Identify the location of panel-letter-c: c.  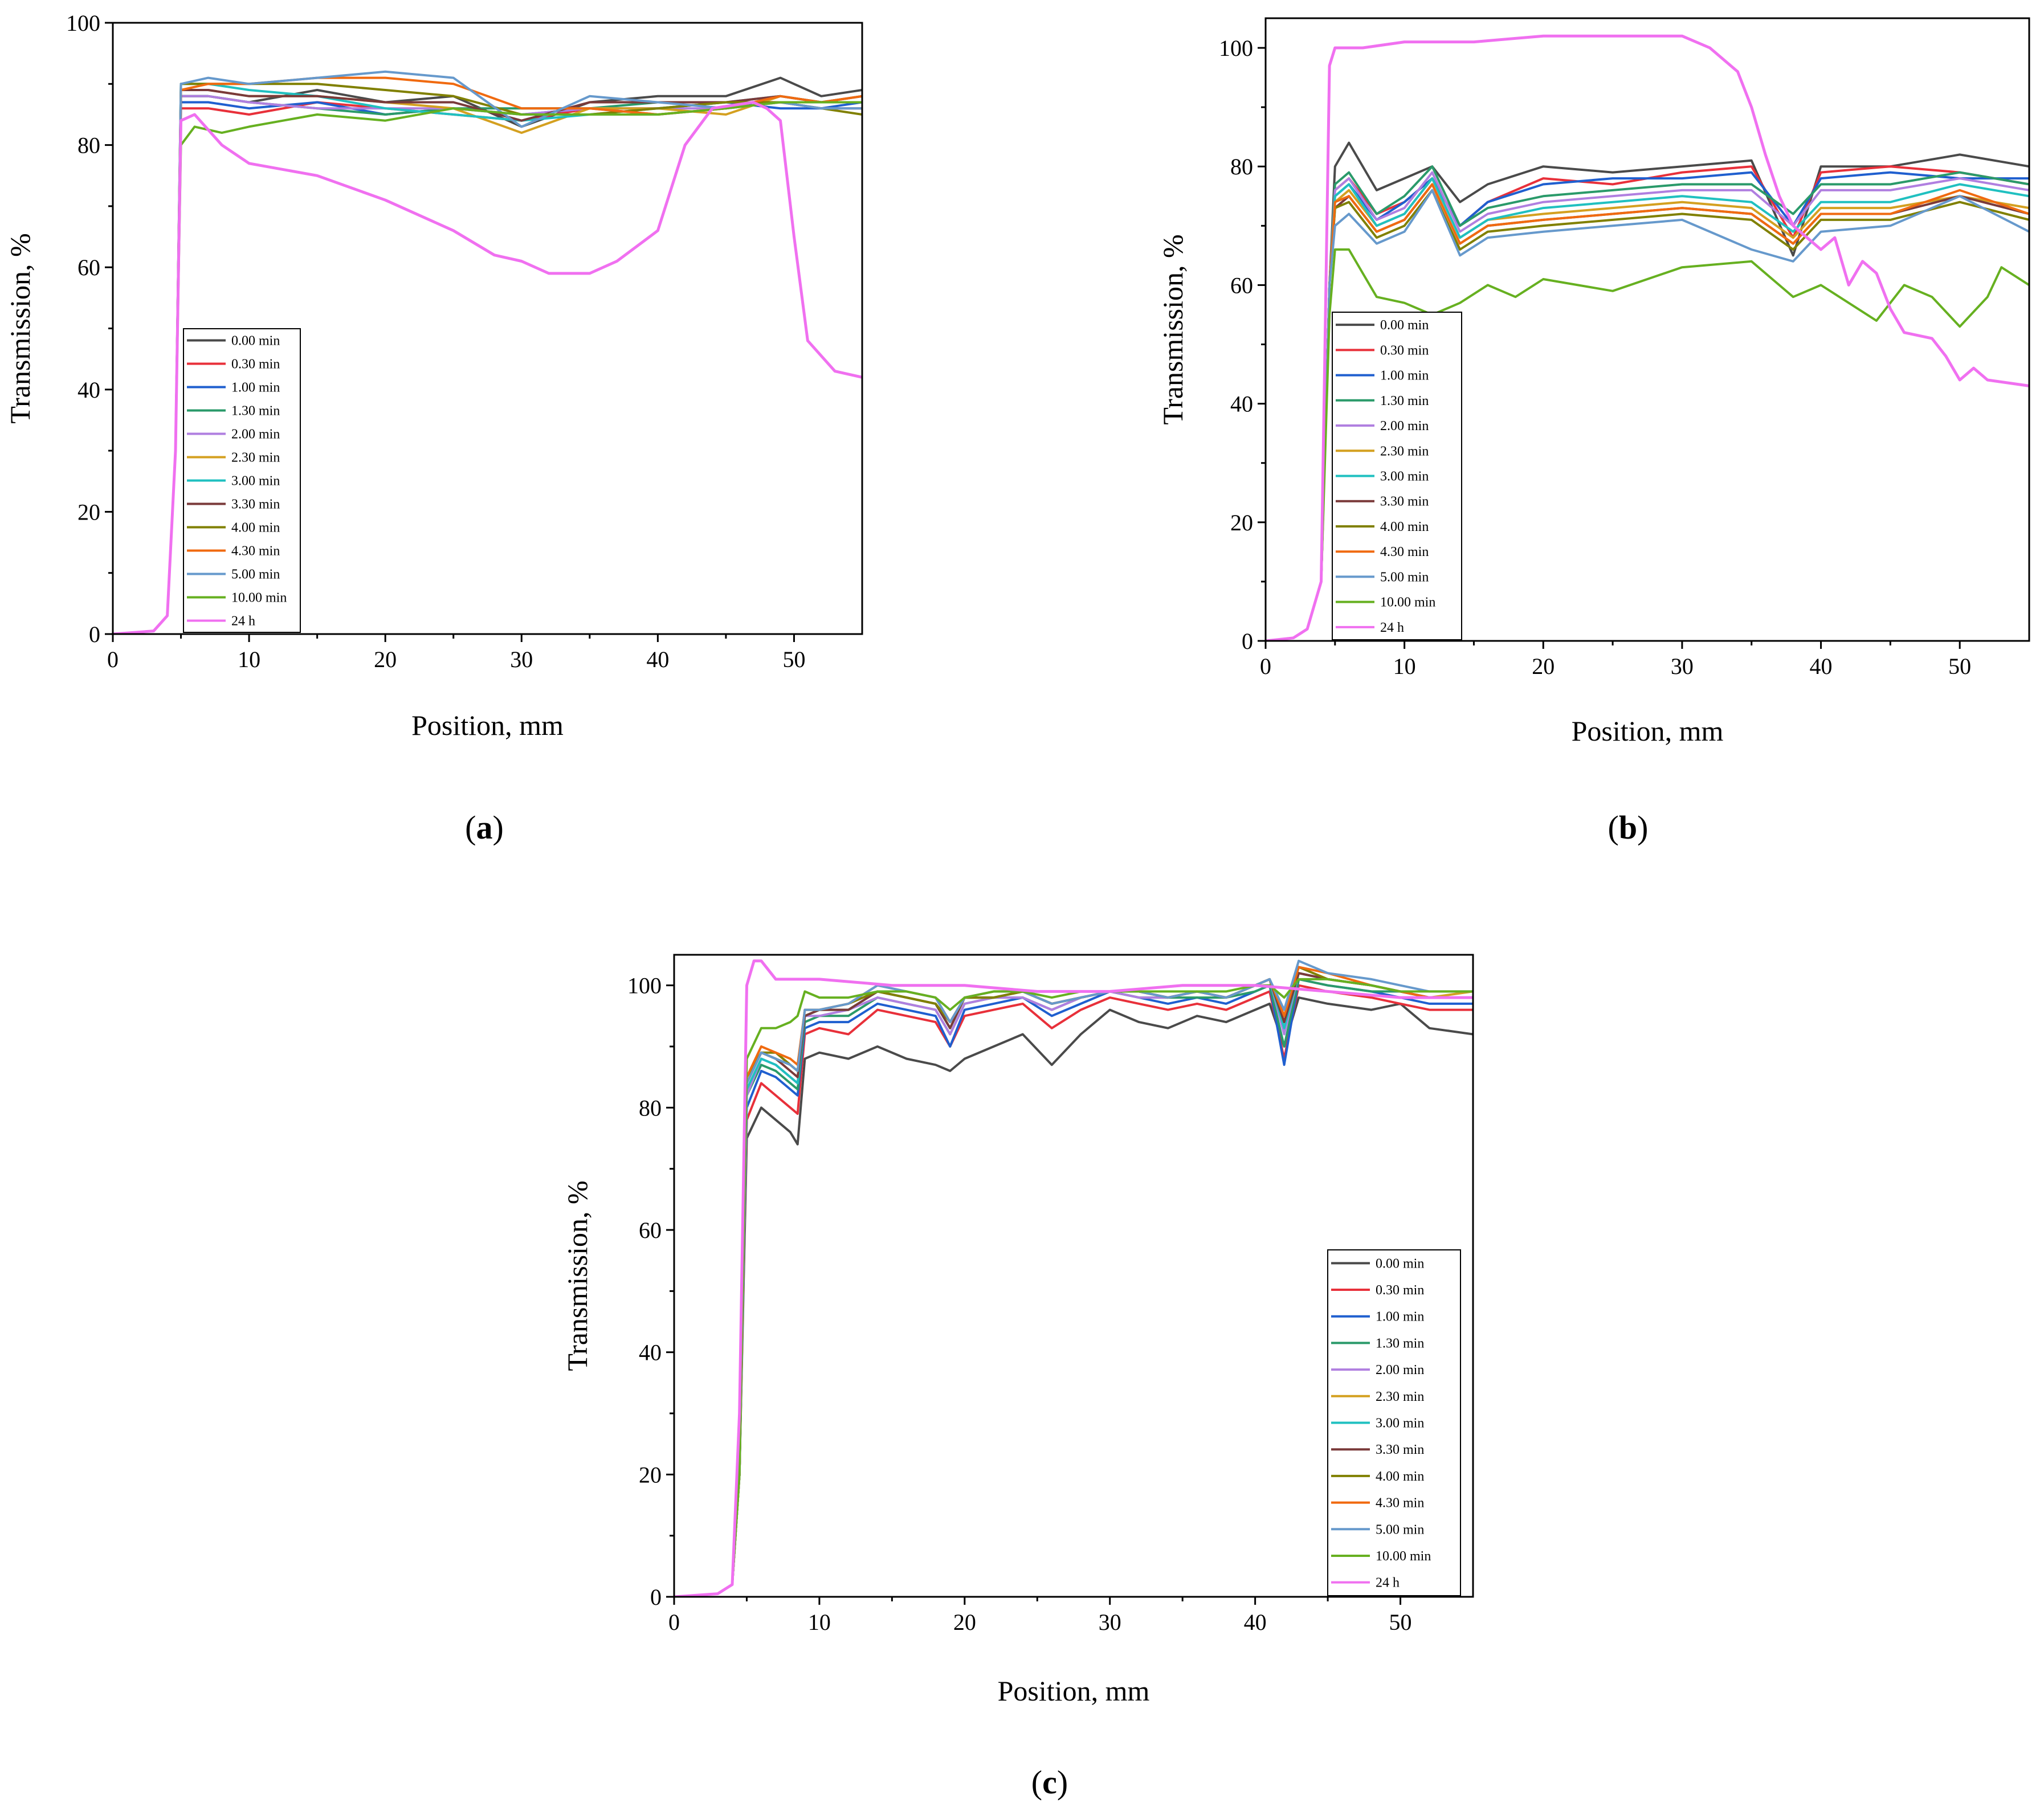
(1049, 1782).